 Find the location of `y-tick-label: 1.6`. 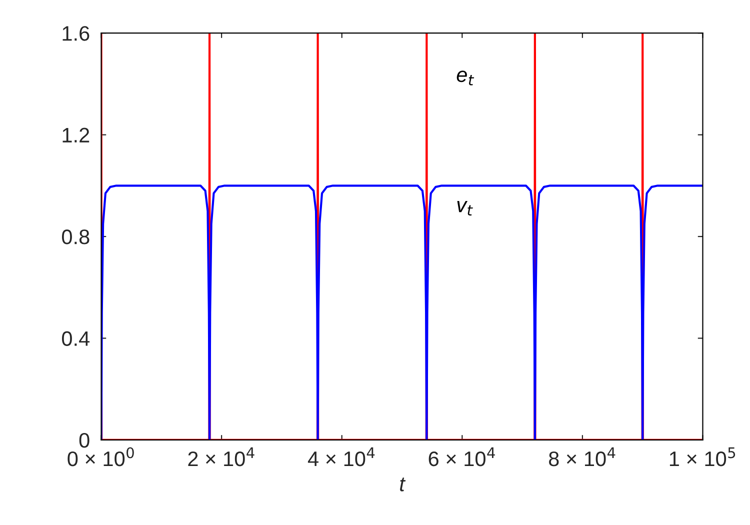

y-tick-label: 1.6 is located at coordinates (76, 33).